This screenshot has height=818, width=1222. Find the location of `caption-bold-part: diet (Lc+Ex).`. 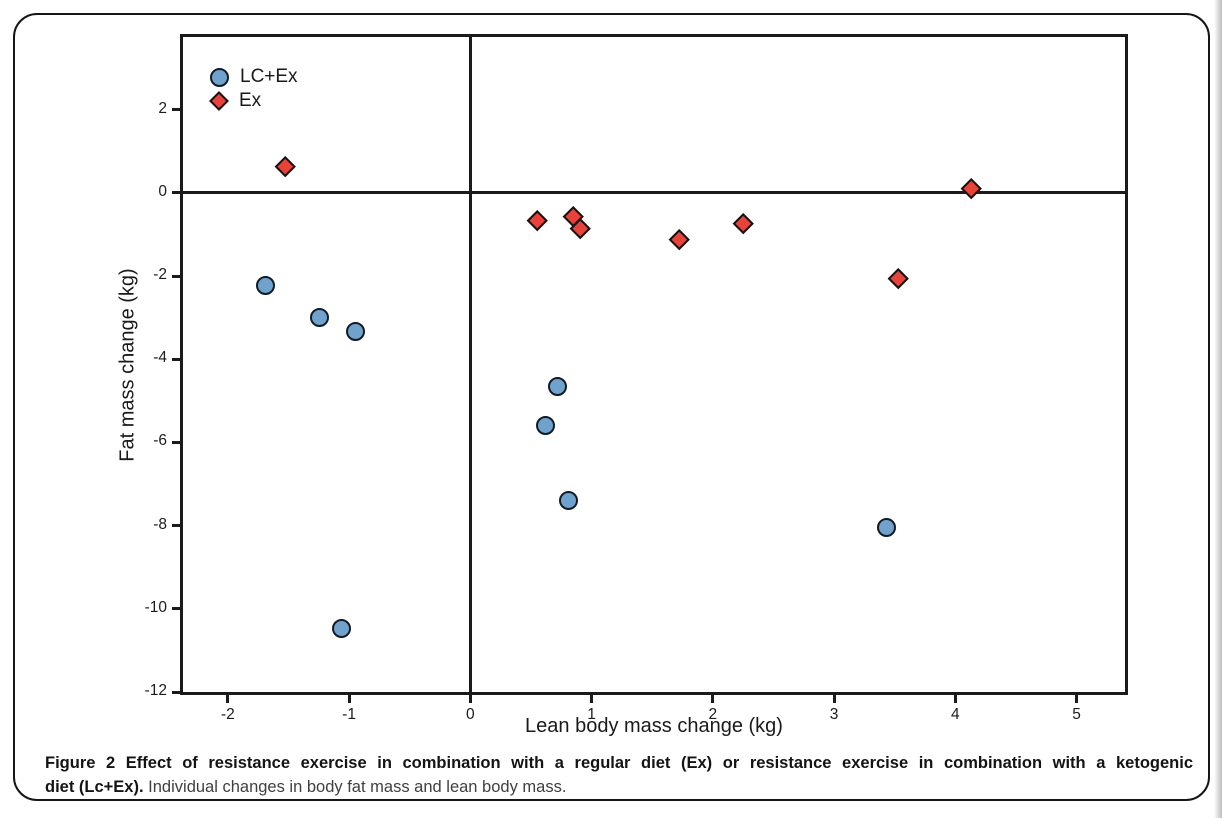

caption-bold-part: diet (Lc+Ex). is located at coordinates (94, 787).